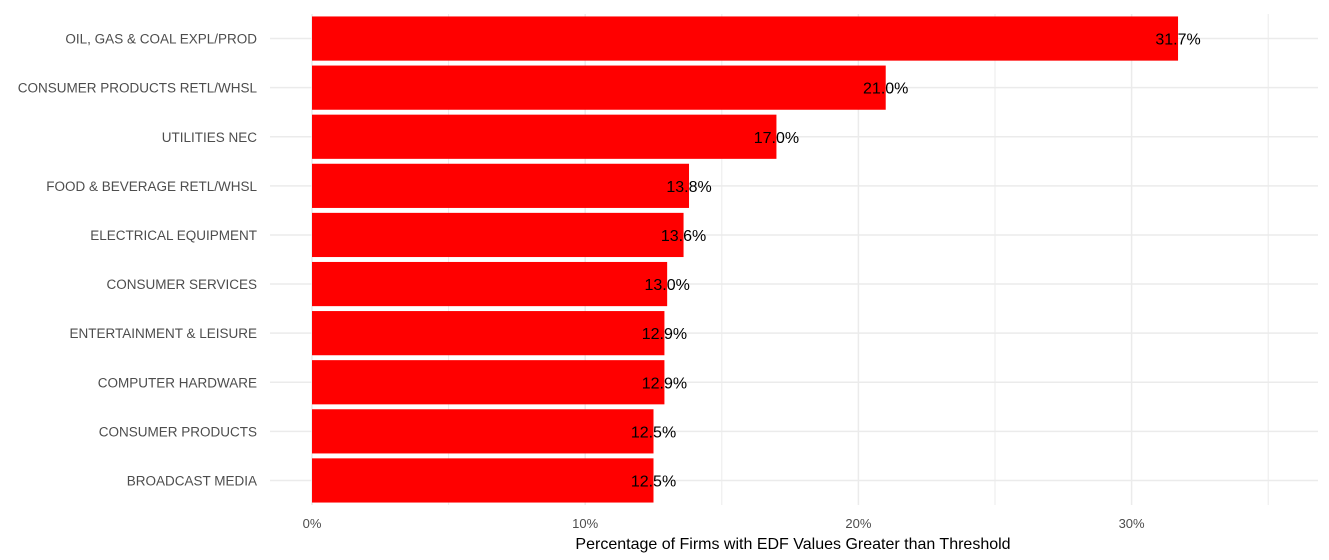 The height and width of the screenshot is (560, 1329). Describe the element at coordinates (666, 285) in the screenshot. I see `data-label: 13.0%` at that location.